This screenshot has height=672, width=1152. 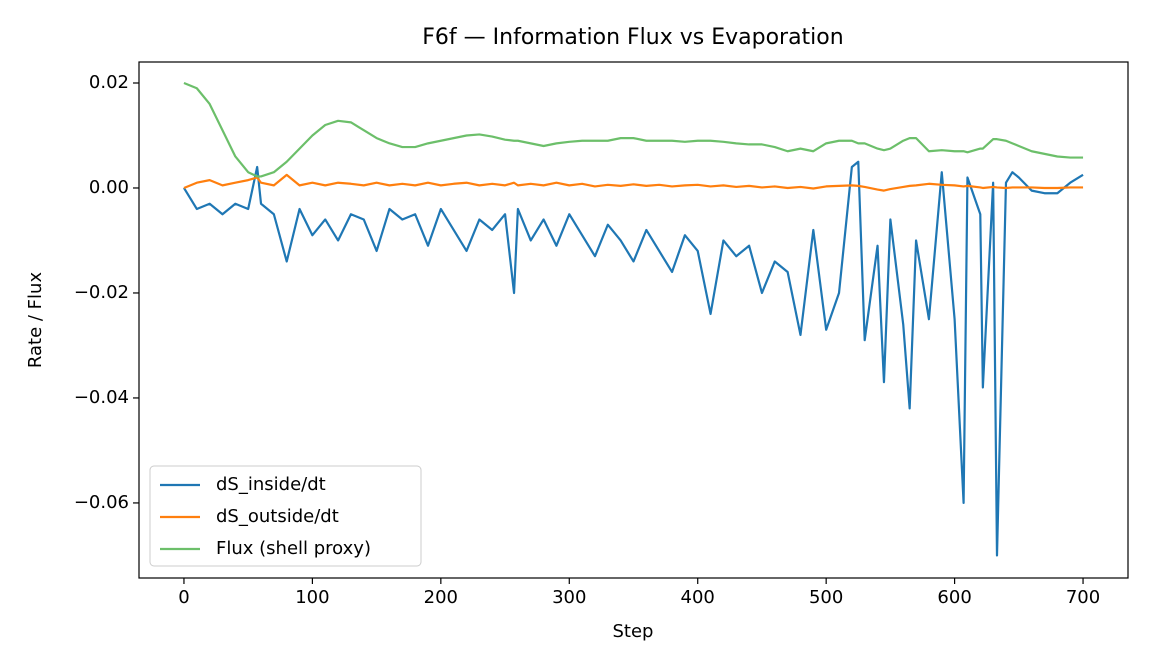 What do you see at coordinates (109, 82) in the screenshot?
I see `y-tick-label: 0.02` at bounding box center [109, 82].